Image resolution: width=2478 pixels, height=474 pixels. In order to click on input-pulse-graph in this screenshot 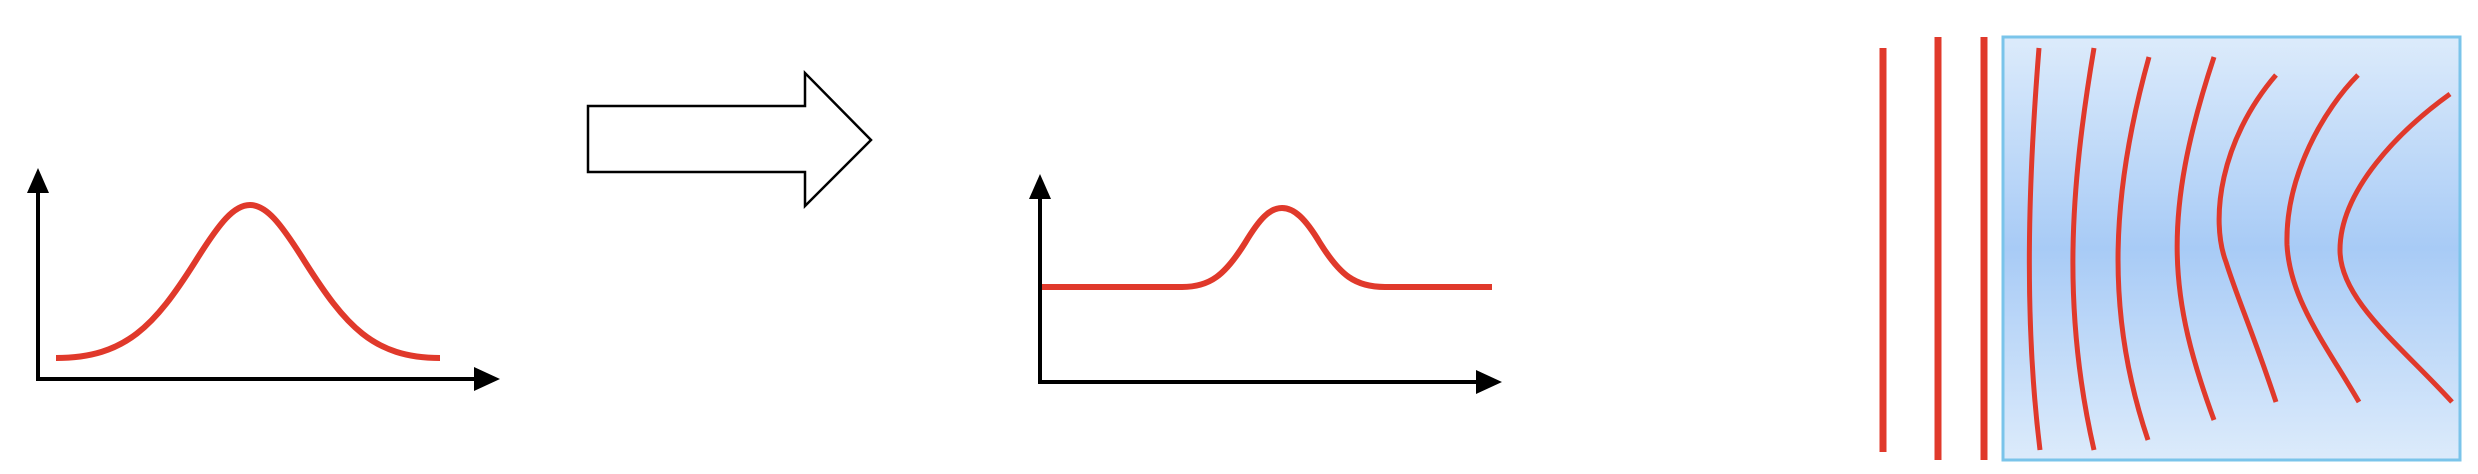, I will do `click(263, 279)`.